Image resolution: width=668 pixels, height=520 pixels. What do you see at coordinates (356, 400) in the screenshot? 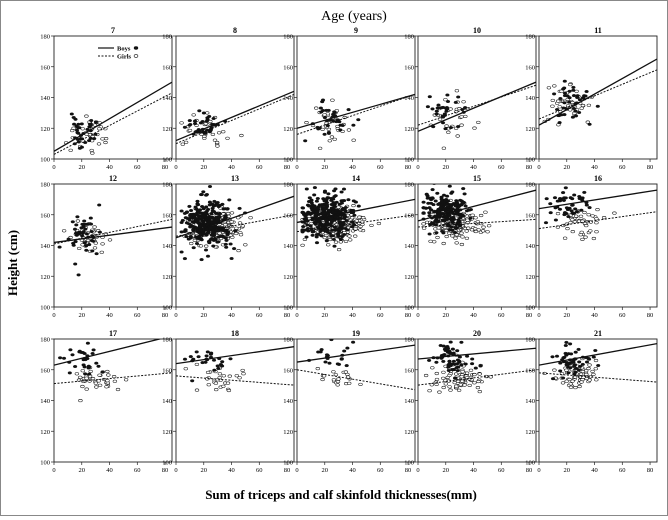
I see `panel-frame` at bounding box center [356, 400].